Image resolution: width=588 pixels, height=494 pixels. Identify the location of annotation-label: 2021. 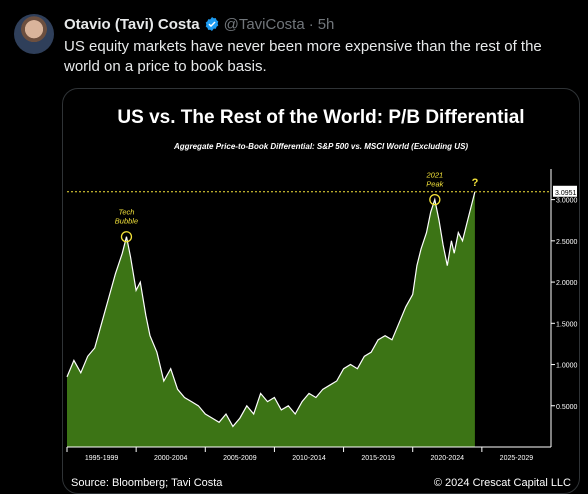
(434, 175).